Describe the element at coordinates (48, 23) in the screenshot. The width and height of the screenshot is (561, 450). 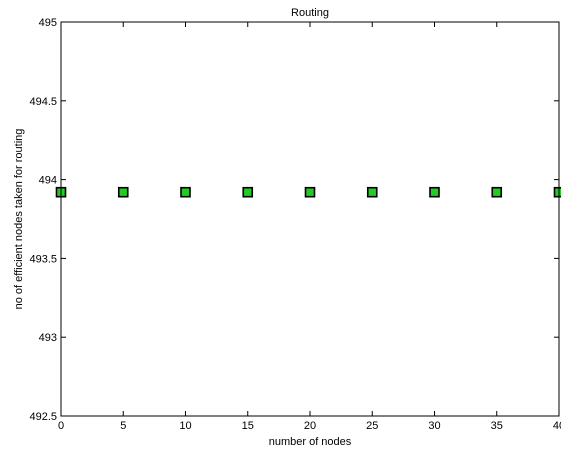
I see `y-tick-label: 495` at that location.